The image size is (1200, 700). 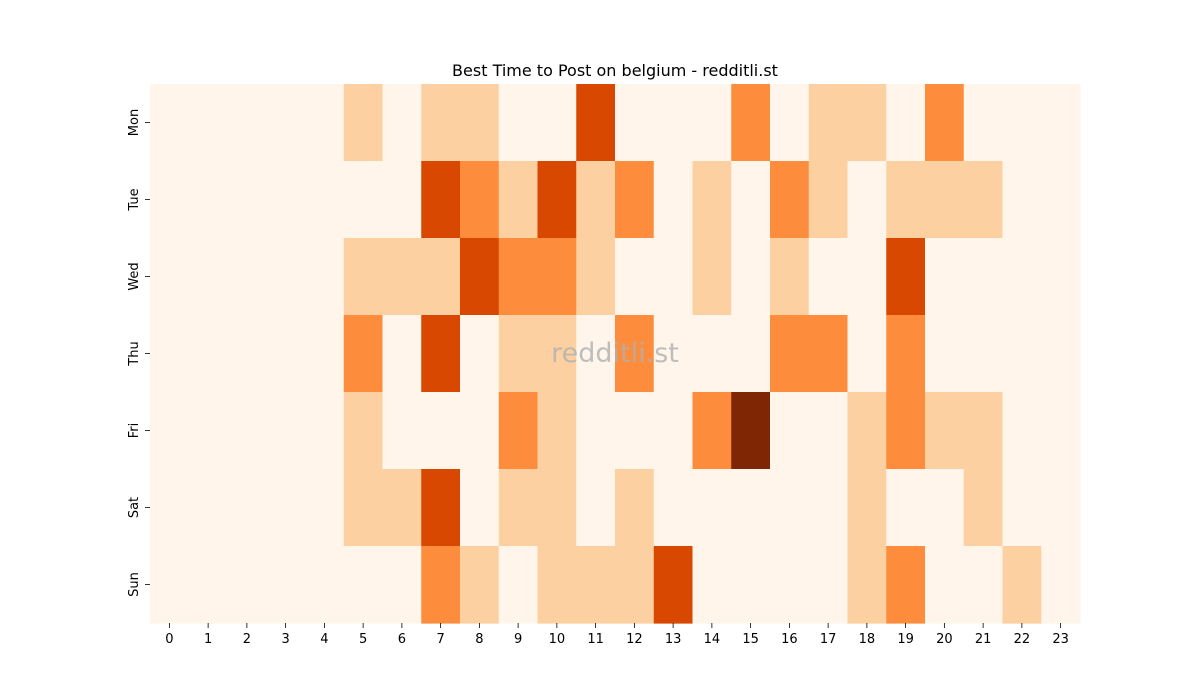 I want to click on x-tick-label: 10, so click(x=557, y=639).